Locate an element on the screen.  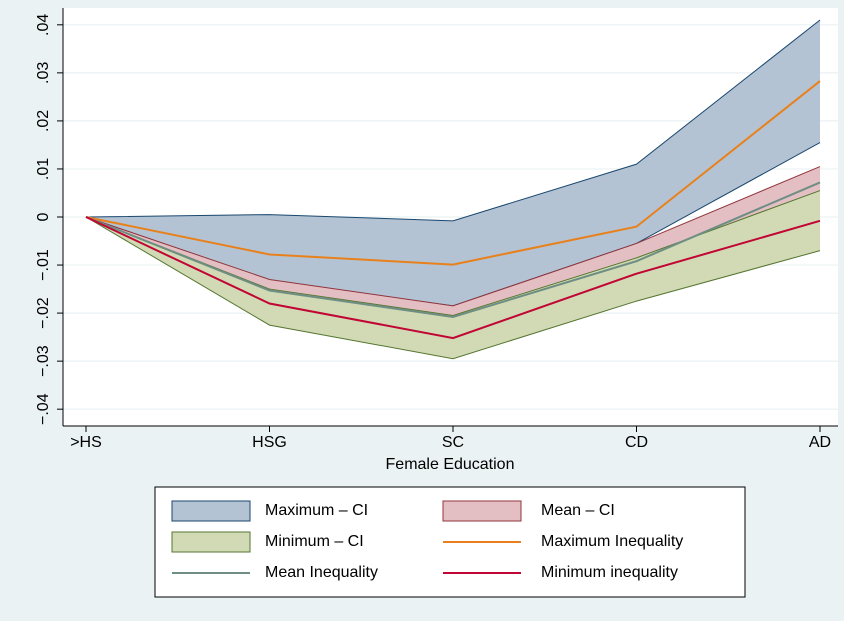
legend-label: Maximum Inequality is located at coordinates (612, 541).